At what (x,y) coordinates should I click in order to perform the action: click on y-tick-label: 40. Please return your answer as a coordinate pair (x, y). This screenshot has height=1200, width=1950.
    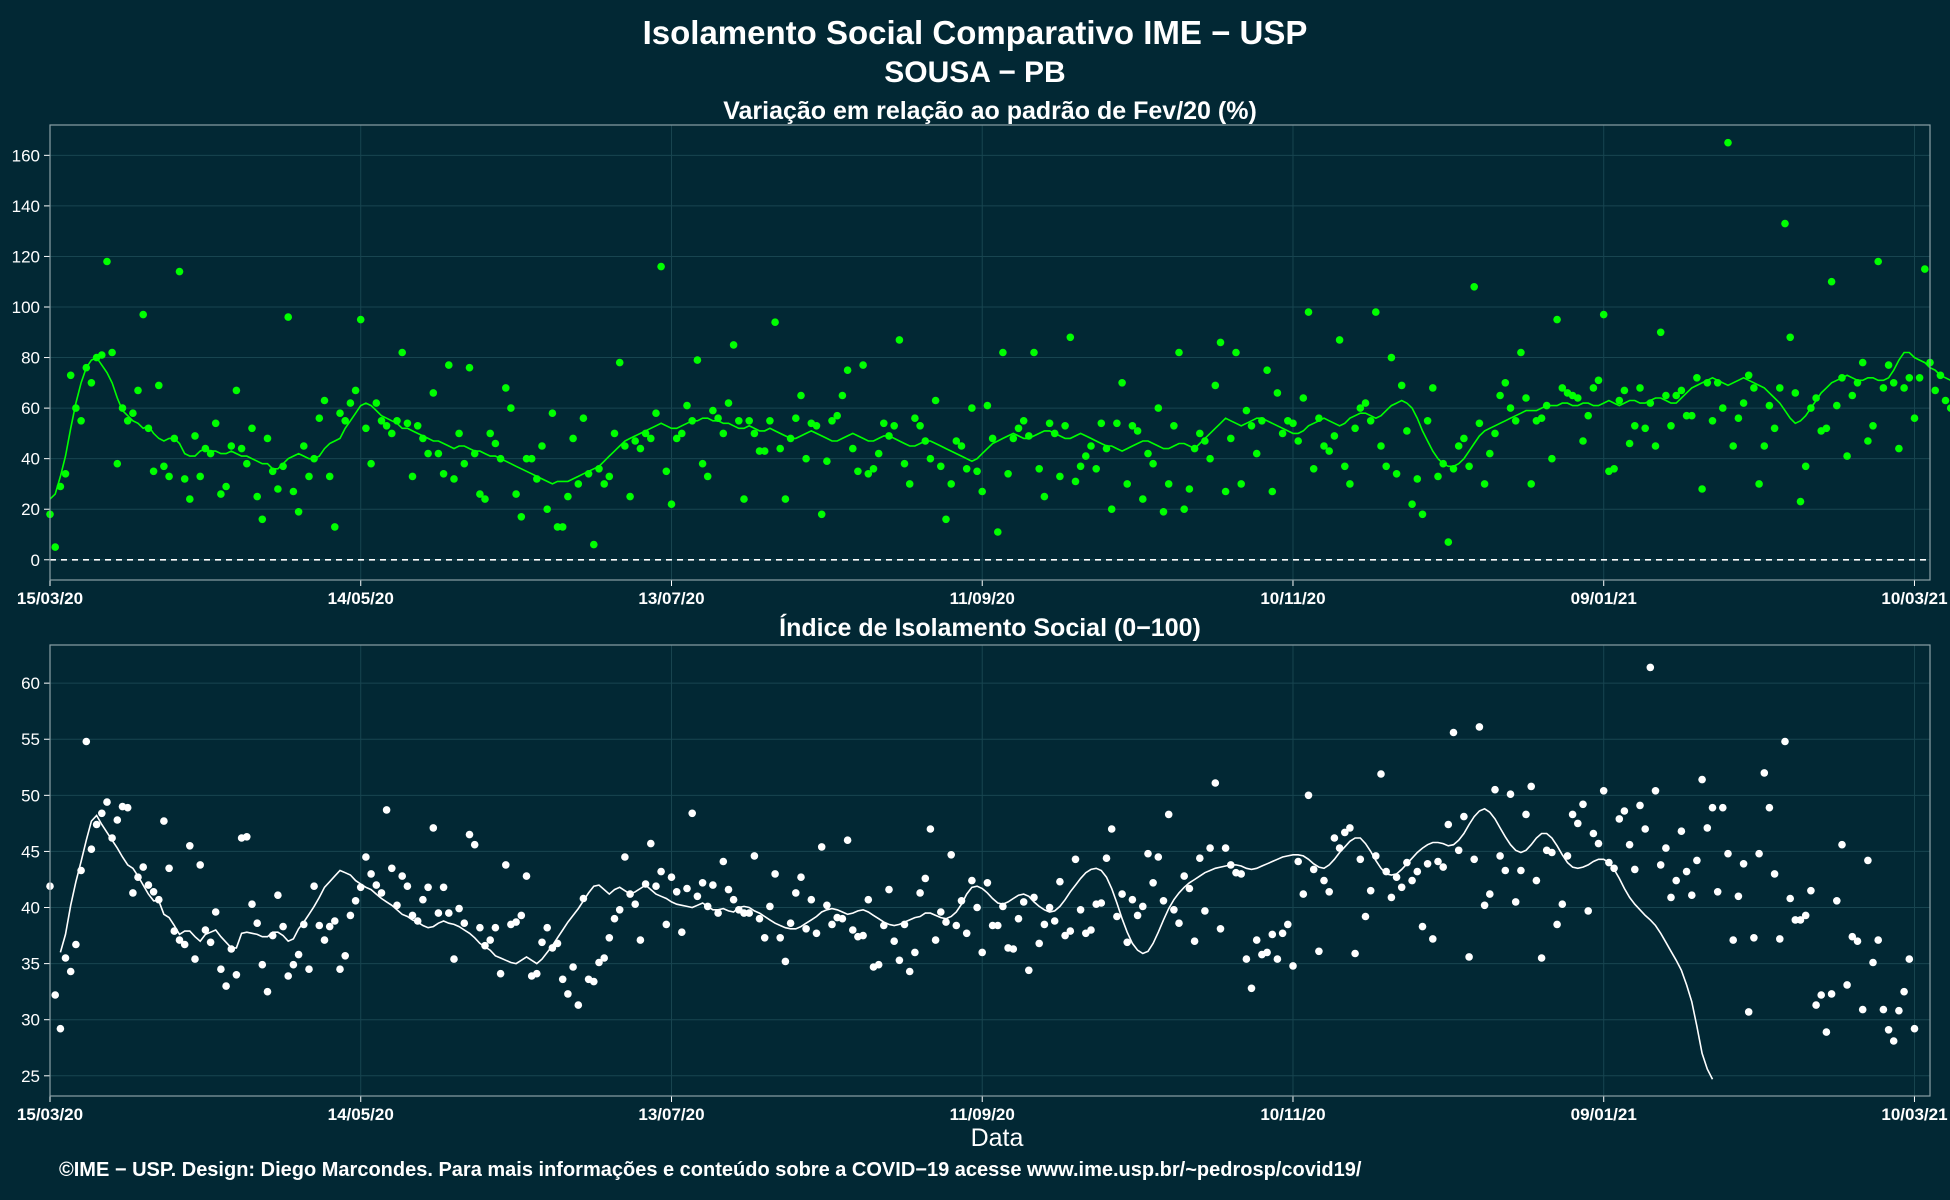
    Looking at the image, I should click on (30, 908).